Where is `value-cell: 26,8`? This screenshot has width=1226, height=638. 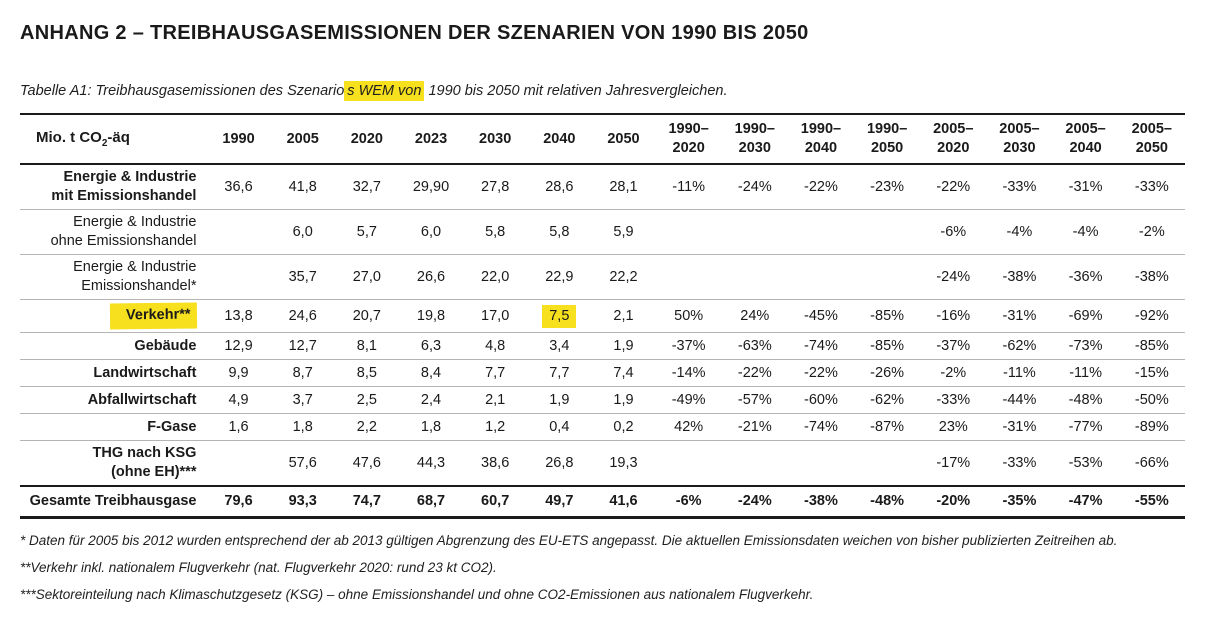
value-cell: 26,8 is located at coordinates (559, 463).